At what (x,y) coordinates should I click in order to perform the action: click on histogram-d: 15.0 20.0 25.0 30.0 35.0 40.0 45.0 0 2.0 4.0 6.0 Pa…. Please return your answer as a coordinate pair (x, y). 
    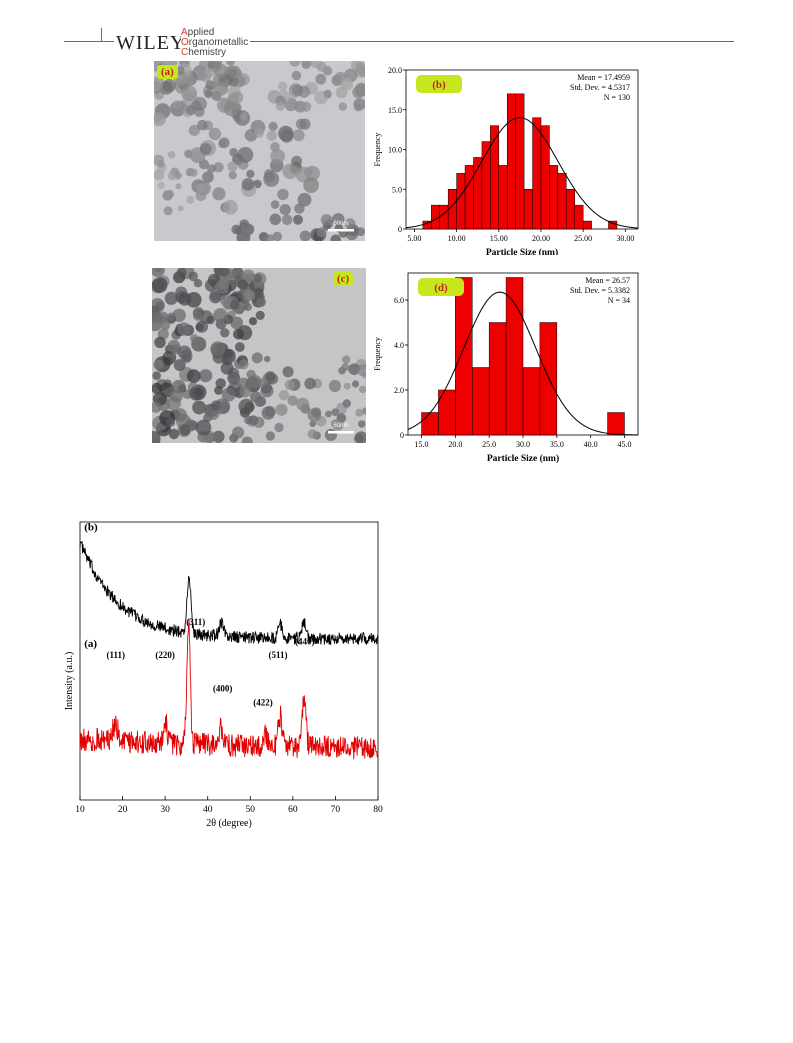
    Looking at the image, I should click on (505, 366).